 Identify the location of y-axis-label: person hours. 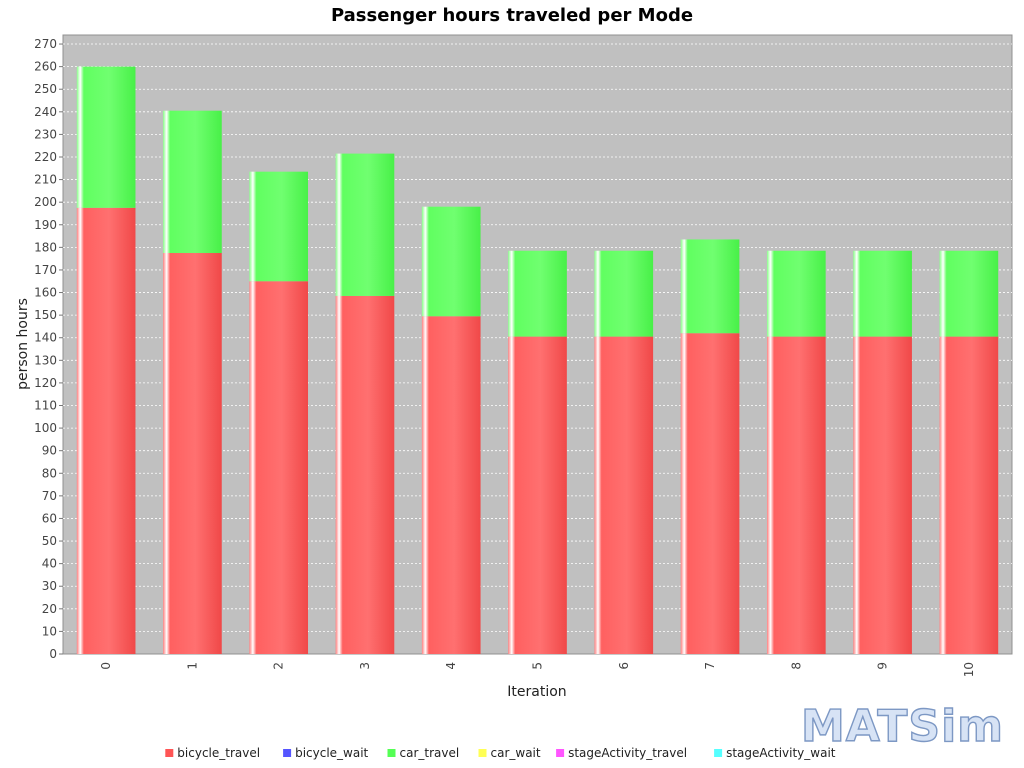
(23, 344).